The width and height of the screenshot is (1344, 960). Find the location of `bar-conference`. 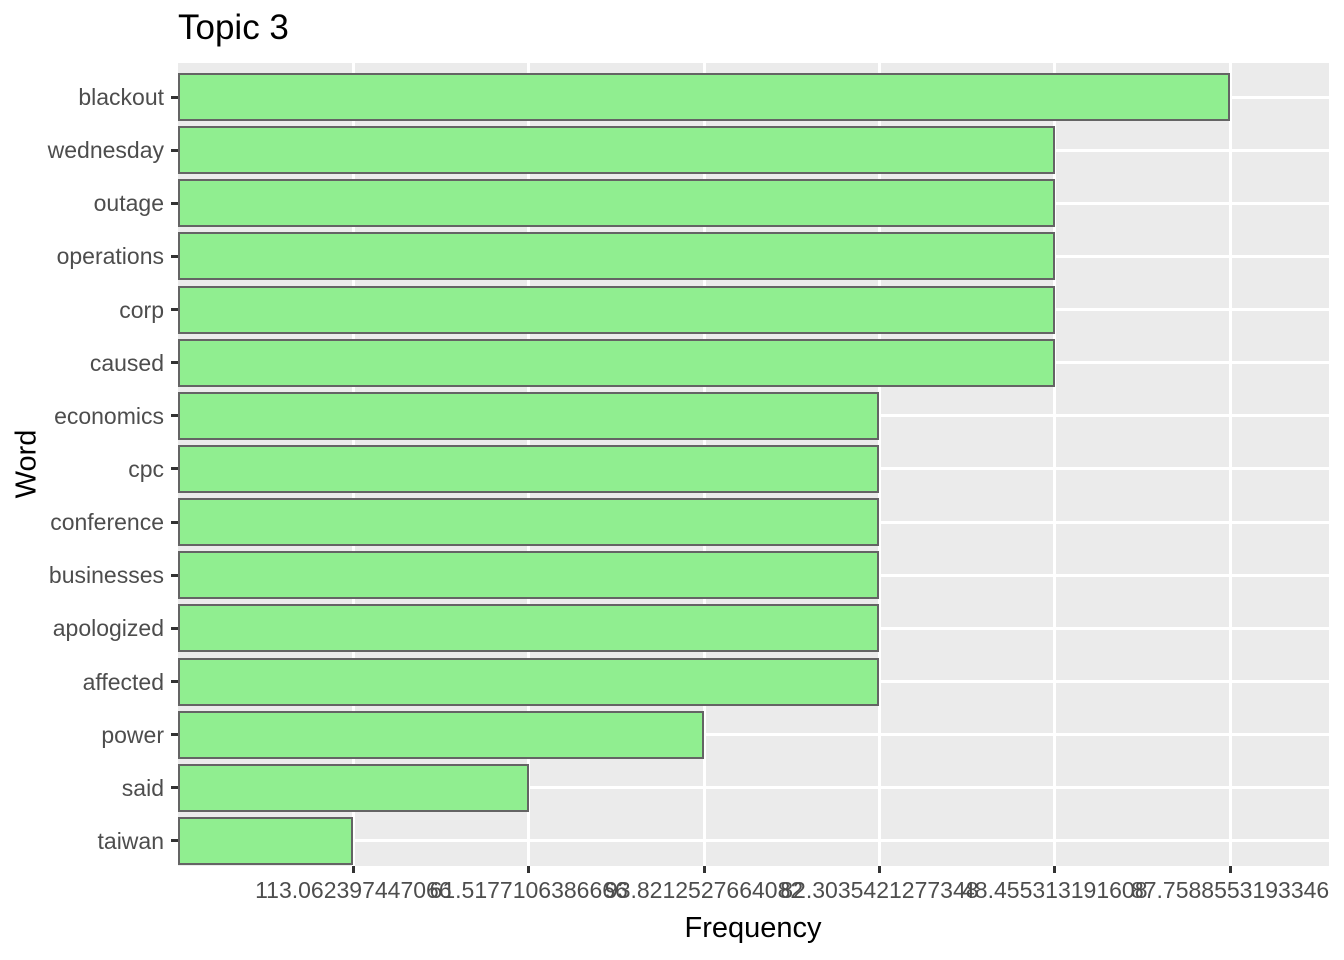

bar-conference is located at coordinates (529, 522).